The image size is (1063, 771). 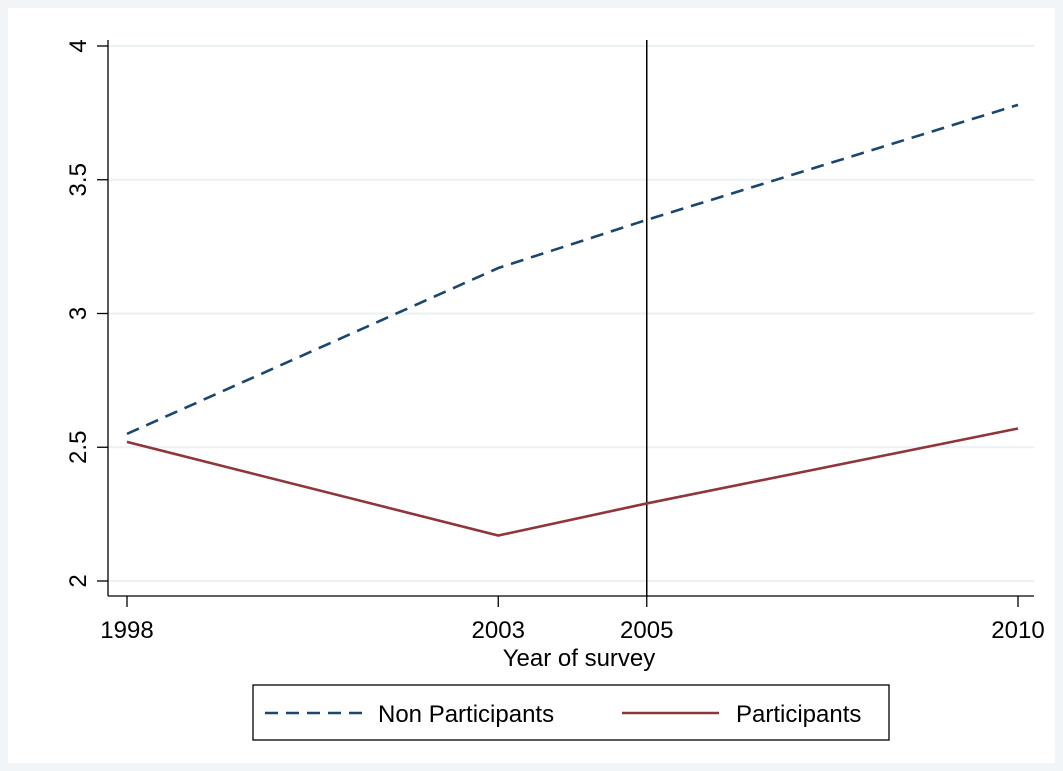 What do you see at coordinates (572, 482) in the screenshot?
I see `series-line-participants` at bounding box center [572, 482].